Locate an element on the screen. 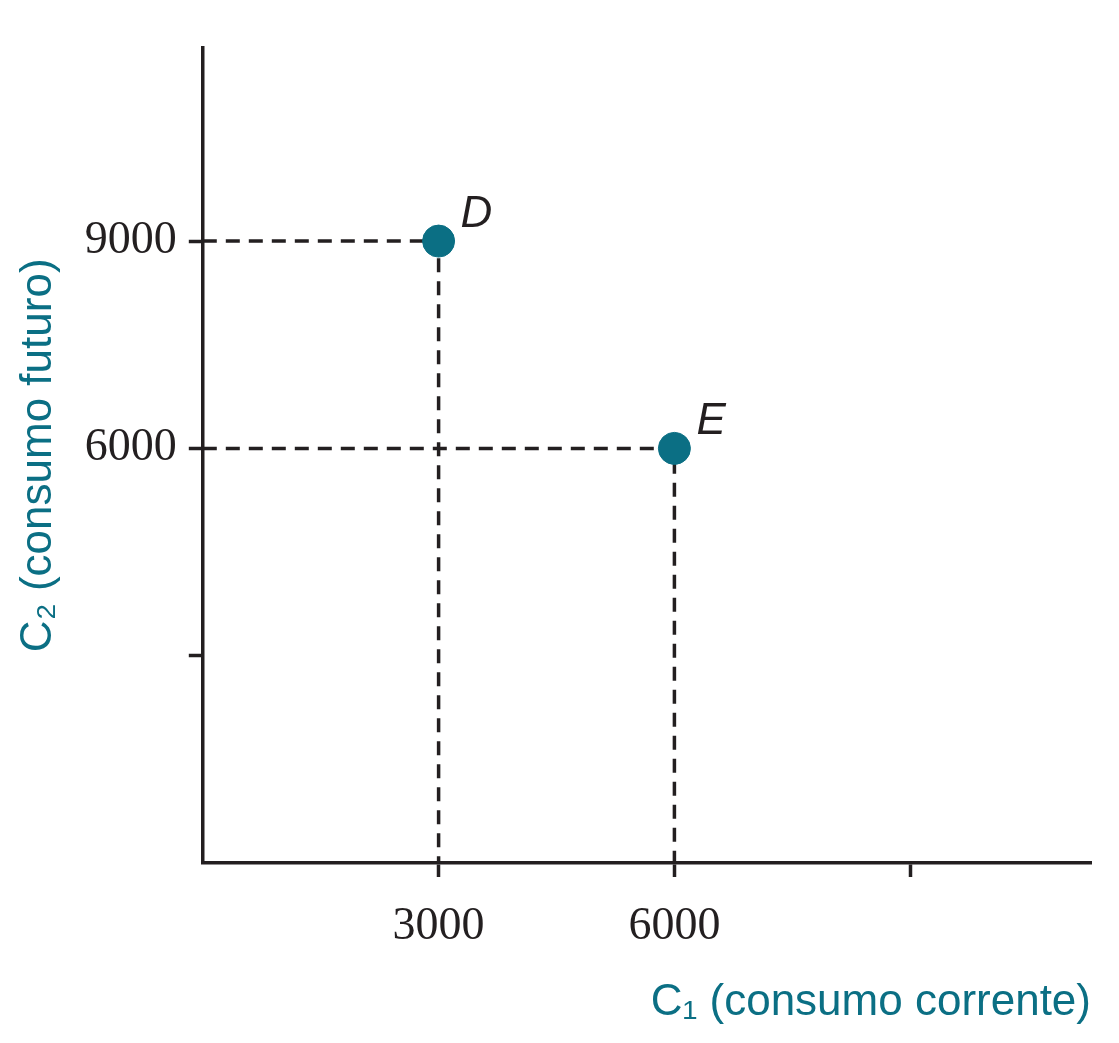 The image size is (1119, 1043). x-axis-title: C₁ (consumo corrente) is located at coordinates (870, 999).